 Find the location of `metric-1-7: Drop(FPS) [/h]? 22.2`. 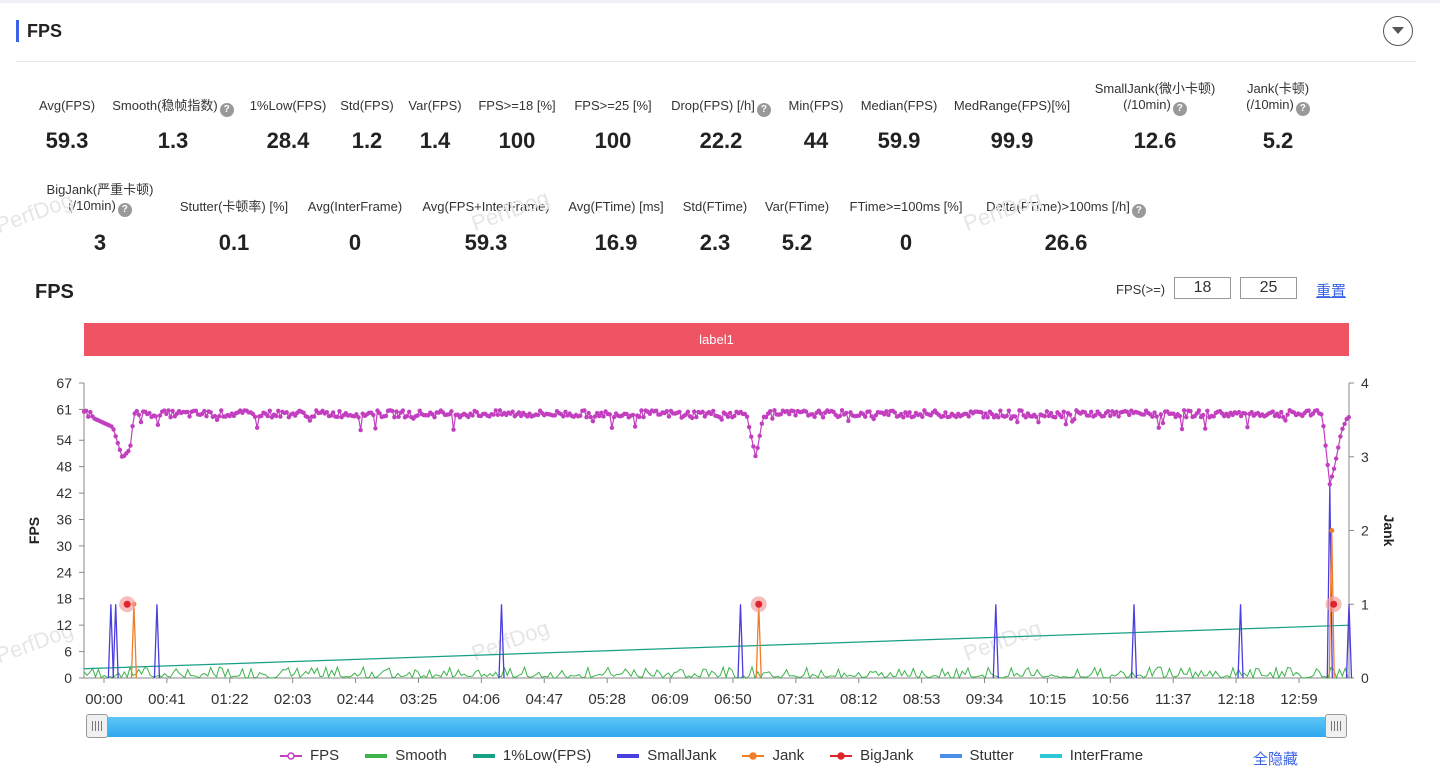

metric-1-7: Drop(FPS) [/h]? 22.2 is located at coordinates (721, 125).